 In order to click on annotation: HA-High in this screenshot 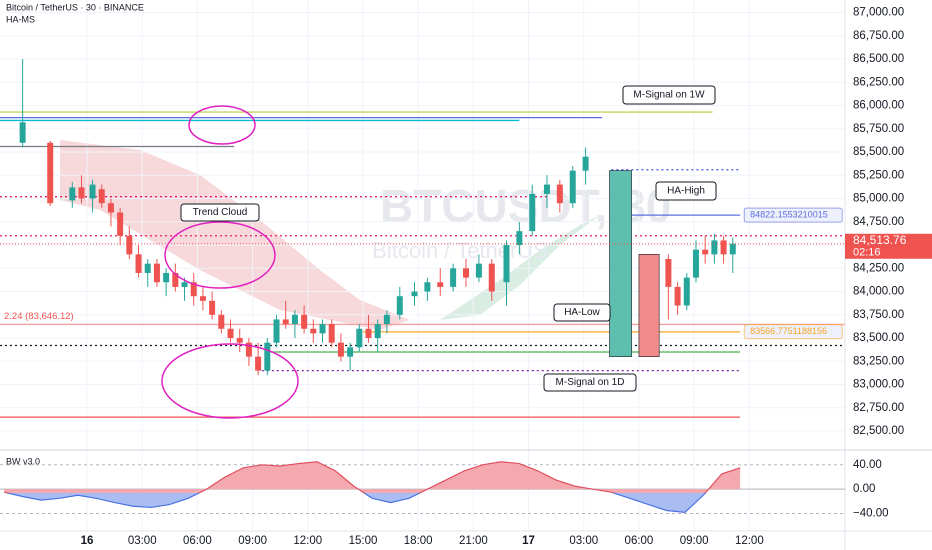, I will do `click(686, 191)`.